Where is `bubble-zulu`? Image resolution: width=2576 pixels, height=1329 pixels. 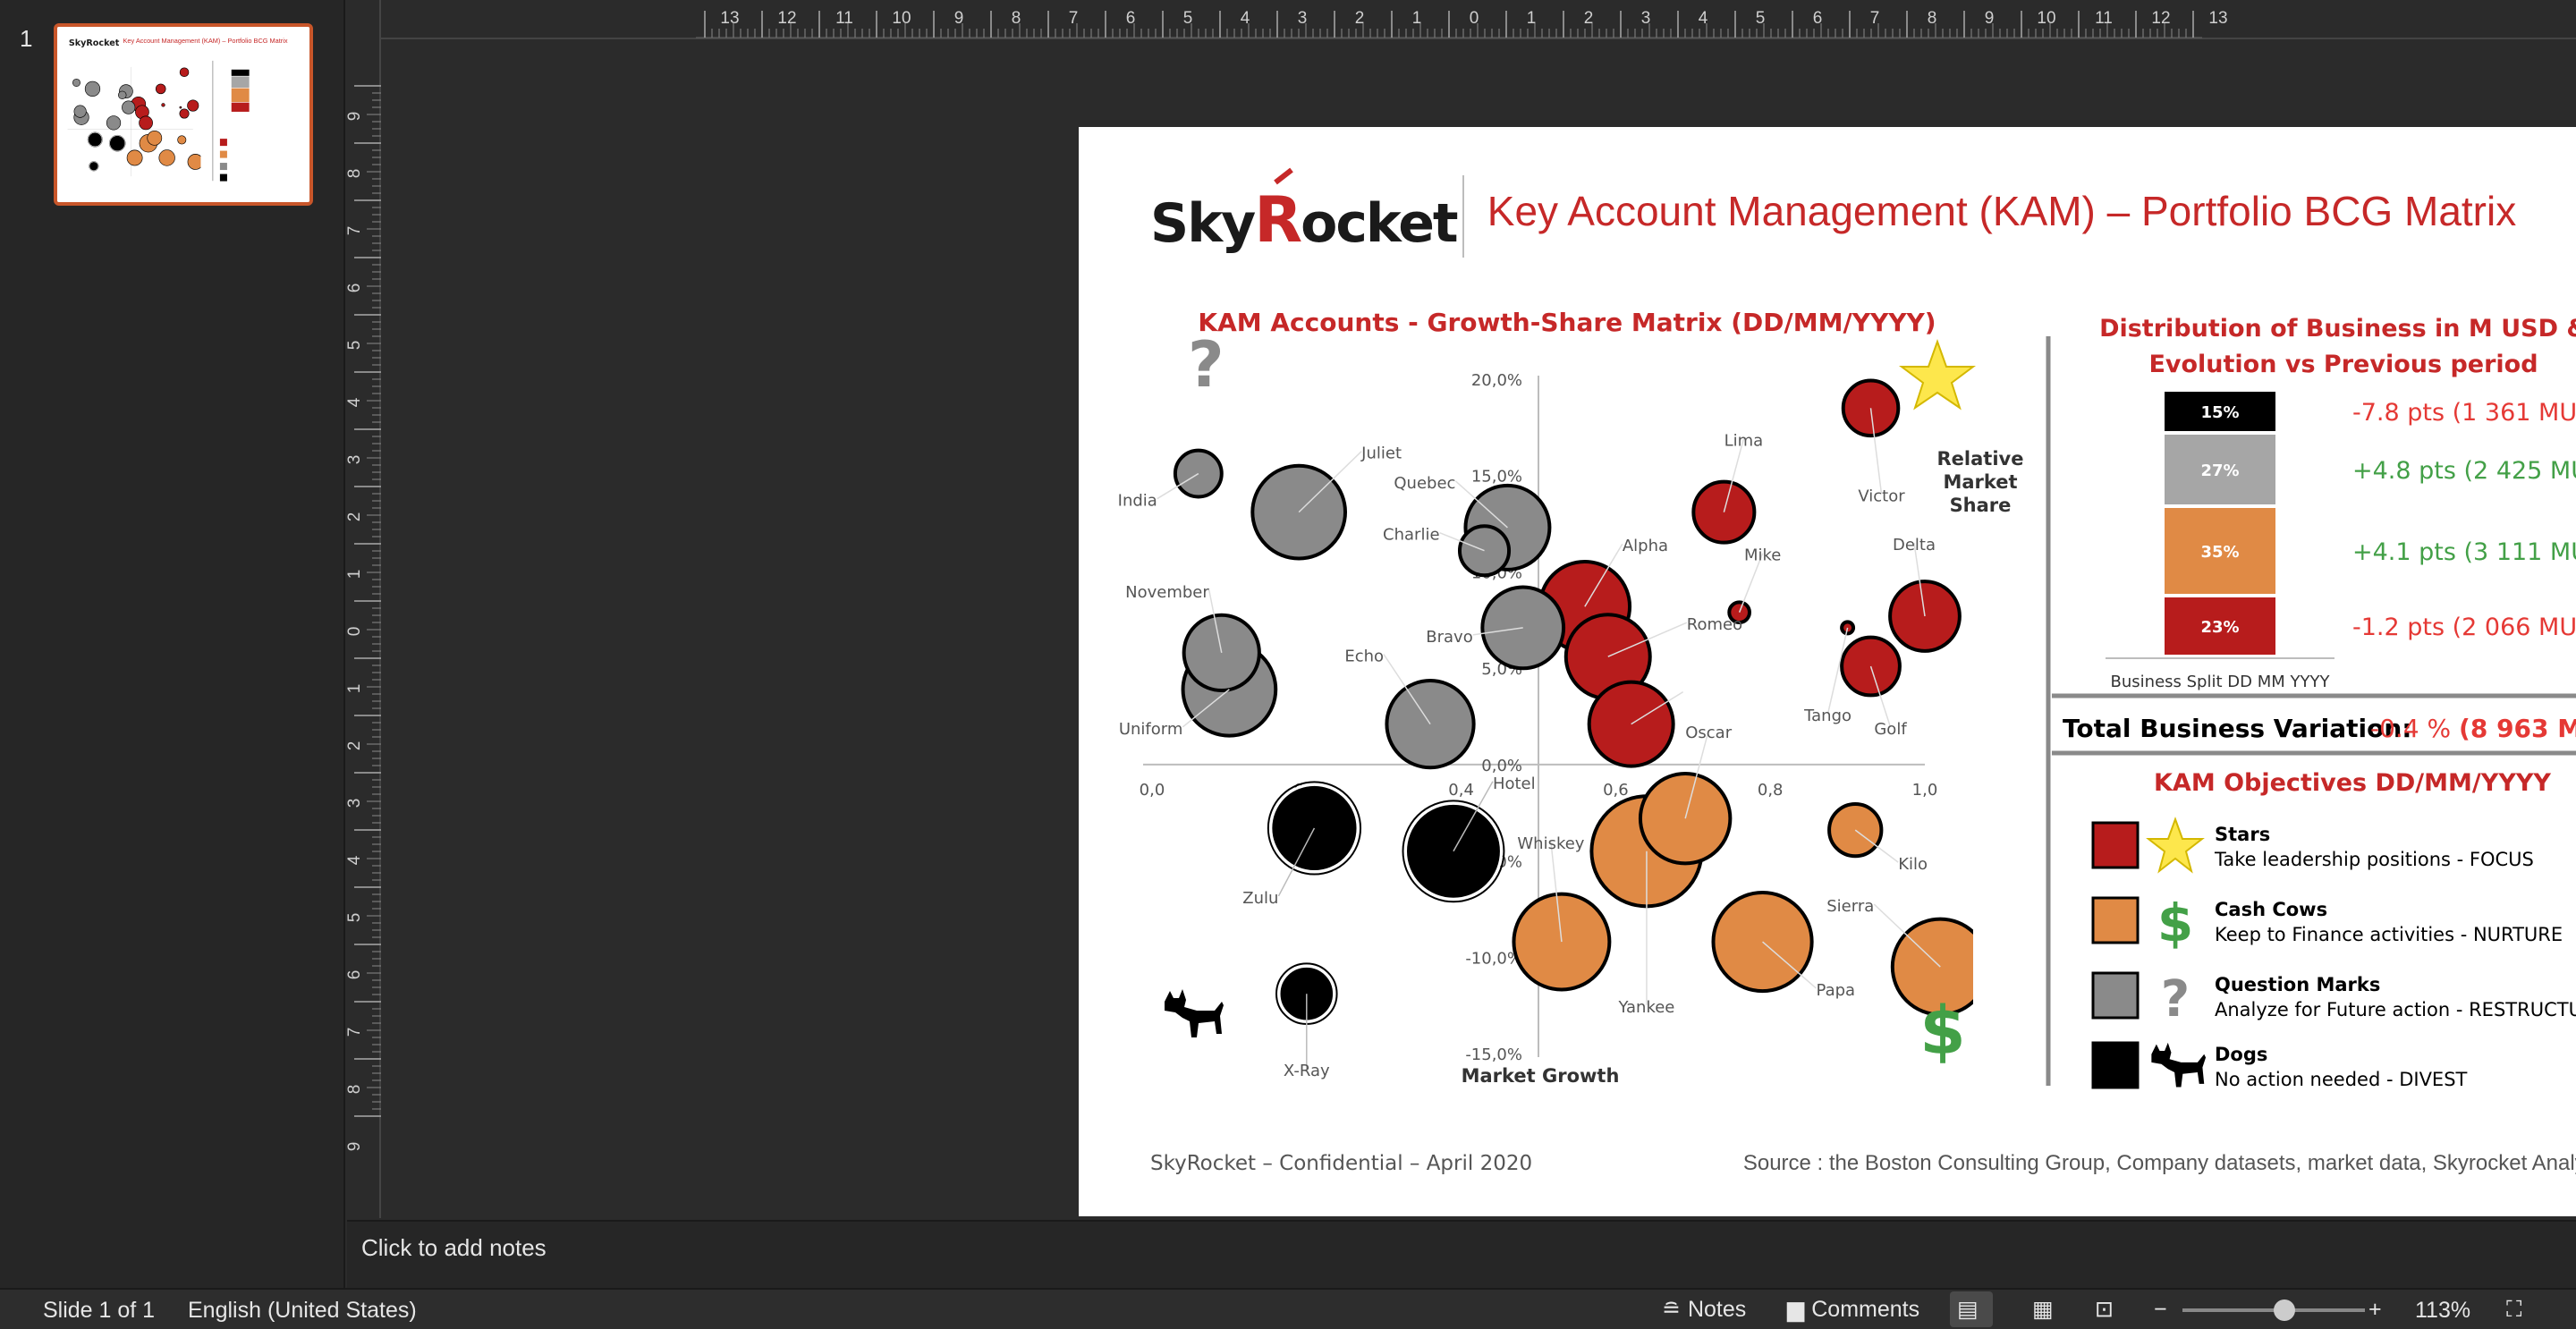 bubble-zulu is located at coordinates (95, 140).